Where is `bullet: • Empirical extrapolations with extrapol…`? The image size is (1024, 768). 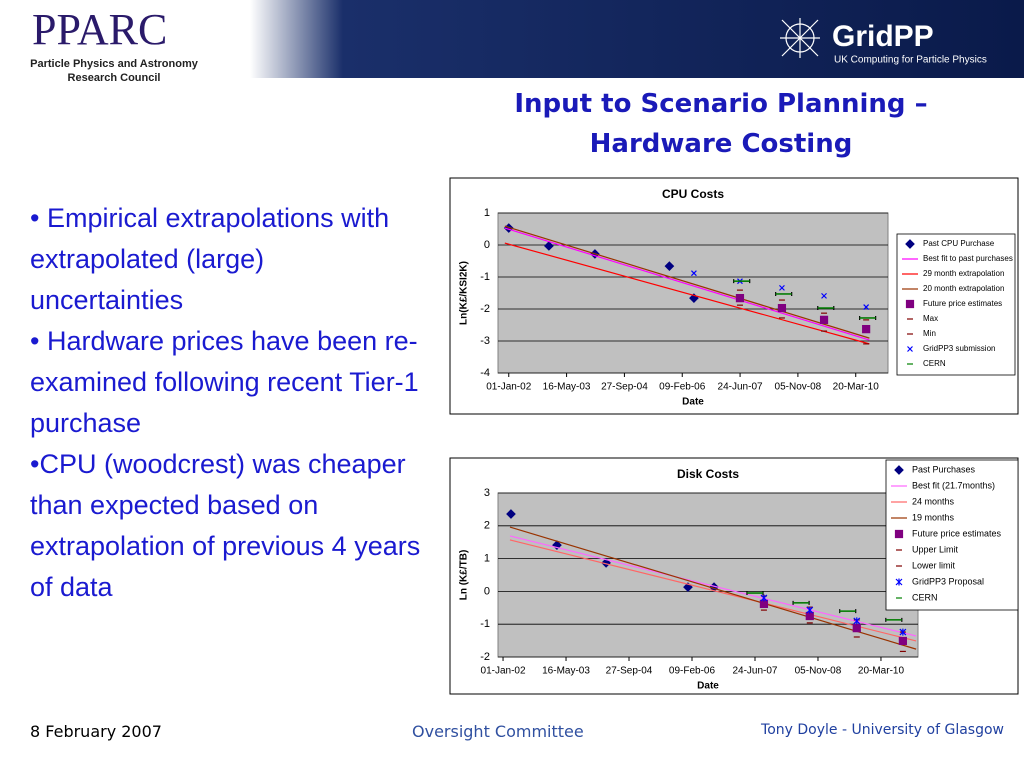
bullet: • Empirical extrapolations with extrapol… is located at coordinates (210, 259).